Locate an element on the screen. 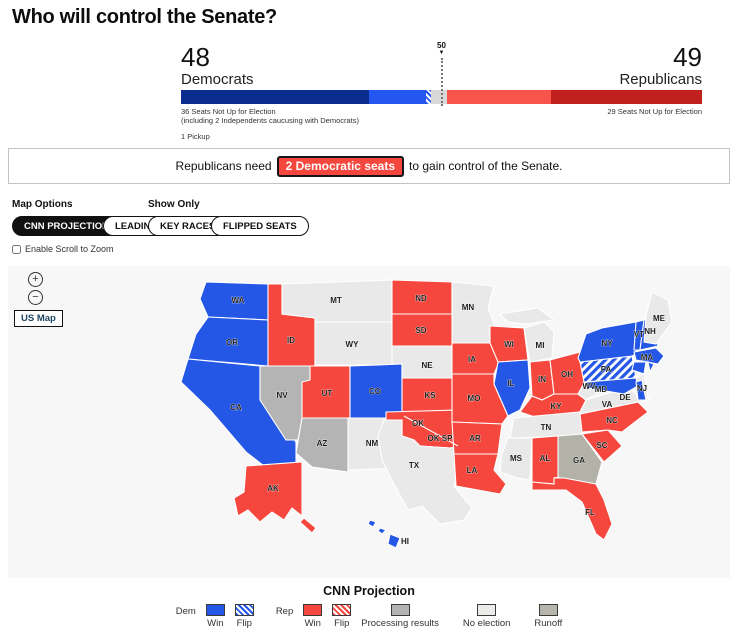 The width and height of the screenshot is (738, 644). state-KS is located at coordinates (431, 395).